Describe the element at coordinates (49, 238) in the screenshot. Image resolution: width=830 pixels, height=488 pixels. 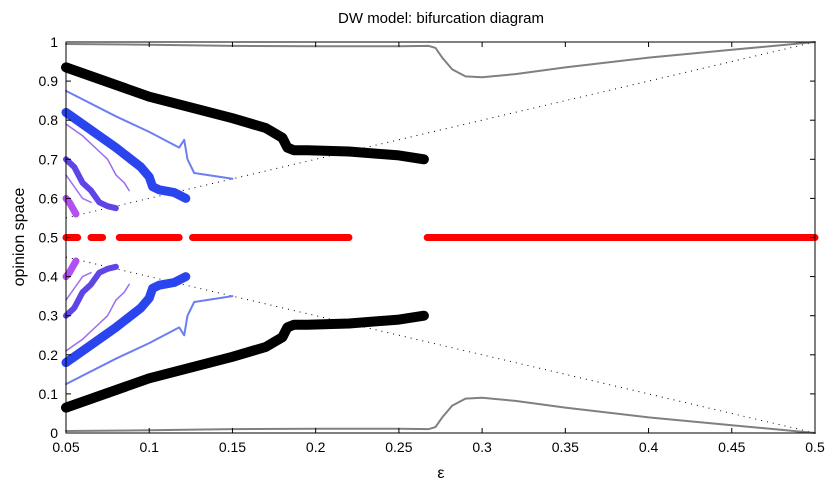
I see `y-tick-label: 0.5` at that location.